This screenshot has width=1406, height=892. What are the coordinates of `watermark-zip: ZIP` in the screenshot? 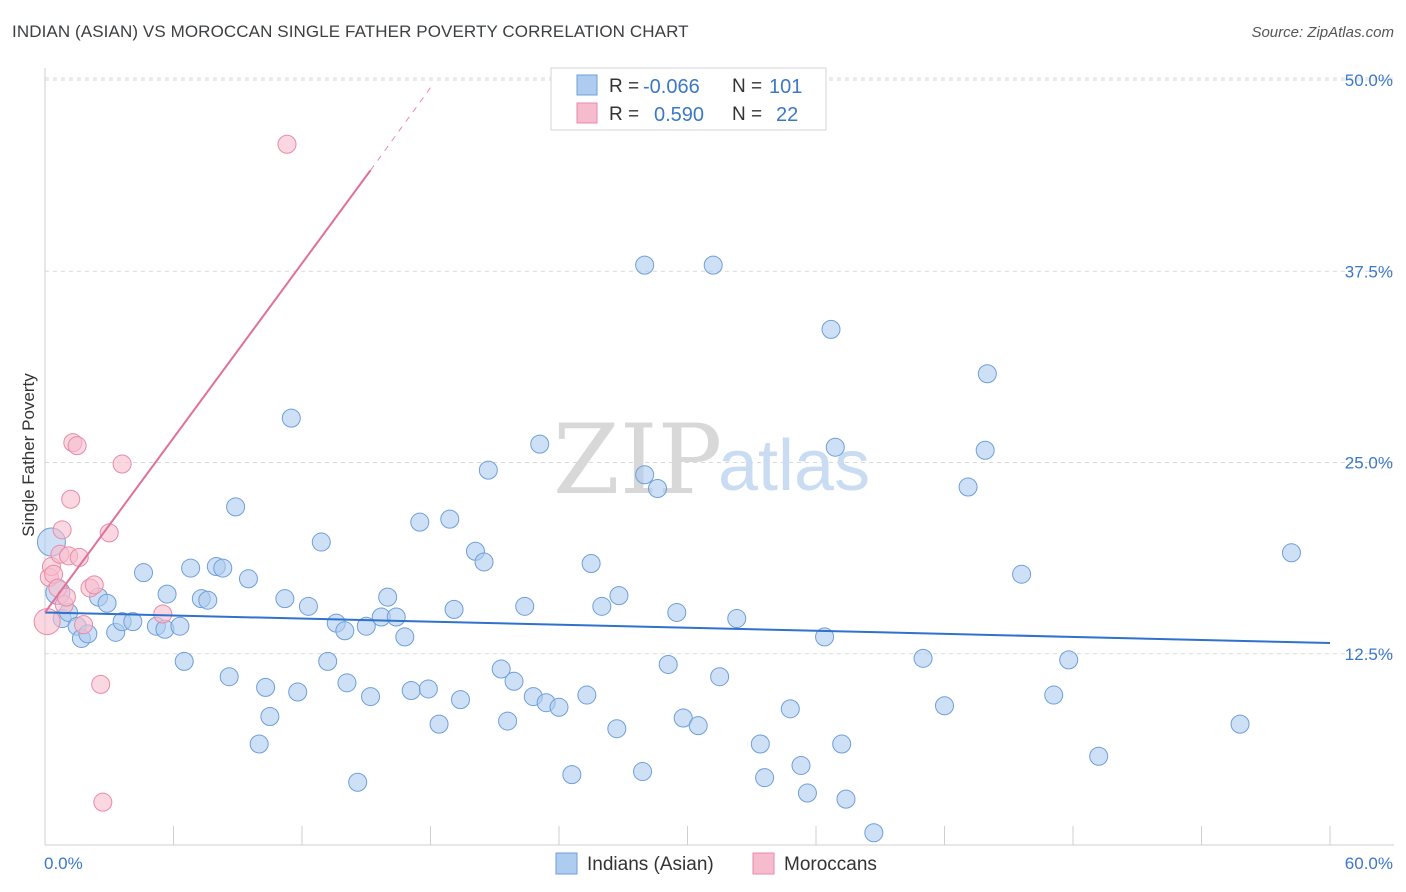 It's located at (637, 460).